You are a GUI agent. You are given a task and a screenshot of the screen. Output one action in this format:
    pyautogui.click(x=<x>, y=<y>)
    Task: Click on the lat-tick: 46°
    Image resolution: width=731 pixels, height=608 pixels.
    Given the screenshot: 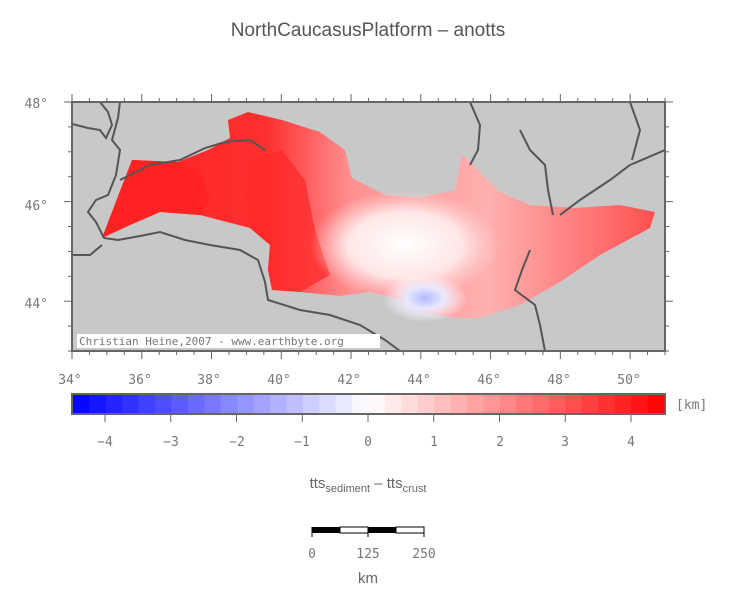 What is the action you would take?
    pyautogui.click(x=36, y=206)
    